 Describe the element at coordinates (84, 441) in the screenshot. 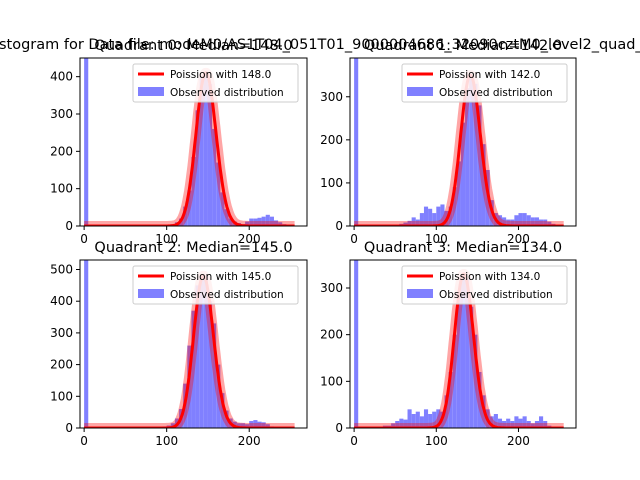

I see `x-tick-label: 0` at that location.